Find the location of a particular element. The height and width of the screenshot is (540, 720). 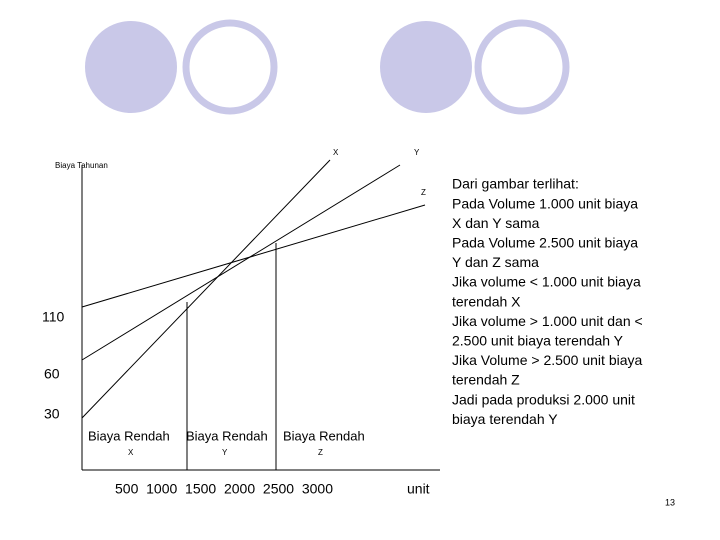

x-values: 500 1000 1500 2000 2500 3000 is located at coordinates (224, 489).